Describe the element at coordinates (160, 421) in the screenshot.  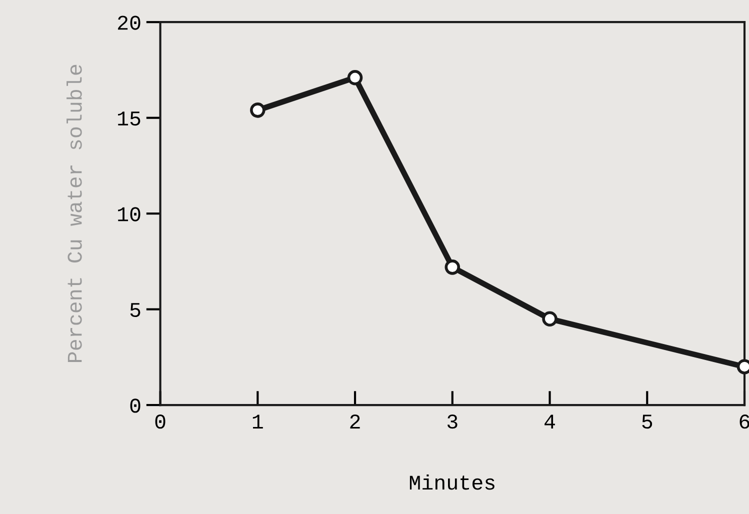
I see `x-tick-label: 0` at that location.